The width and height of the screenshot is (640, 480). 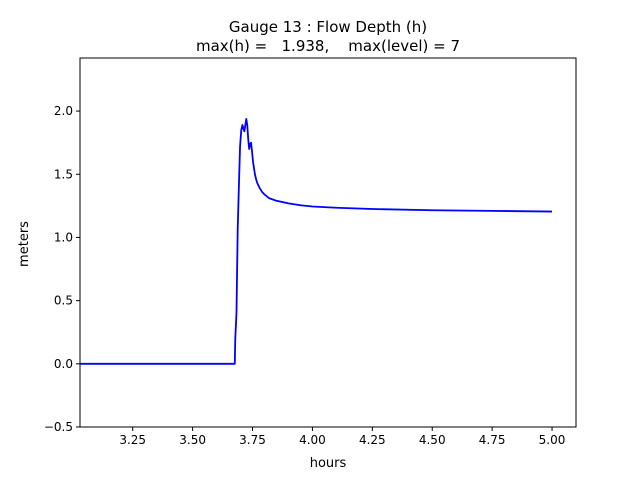 I want to click on chart-title-line2: max(h) = 1.938, max(level) = 7, so click(x=328, y=46).